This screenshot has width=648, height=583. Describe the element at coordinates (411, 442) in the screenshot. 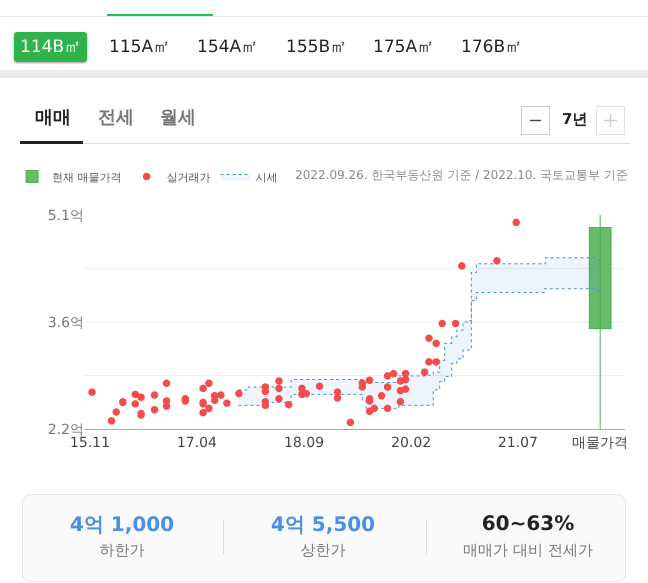

I see `x-tick-label: 20.02` at that location.